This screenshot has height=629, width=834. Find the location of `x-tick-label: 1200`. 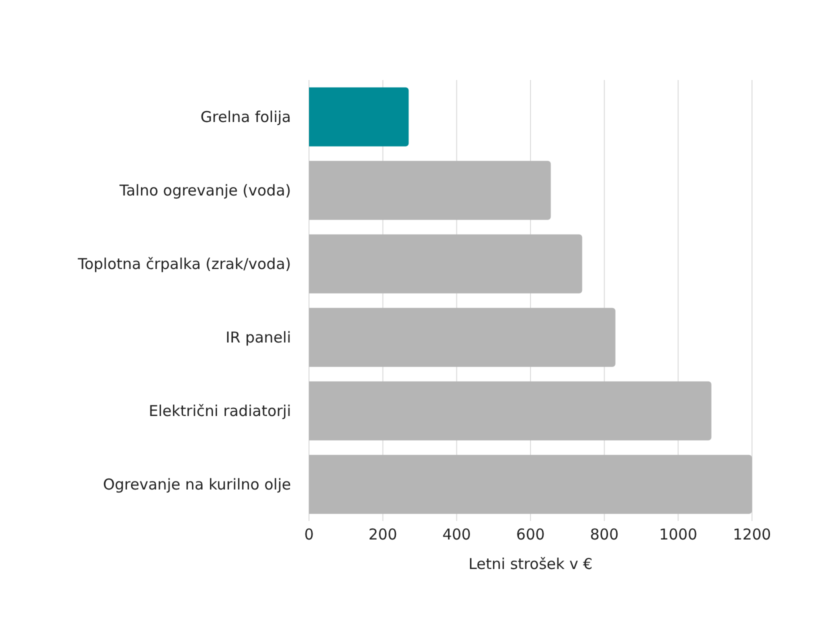

x-tick-label: 1200 is located at coordinates (752, 535).